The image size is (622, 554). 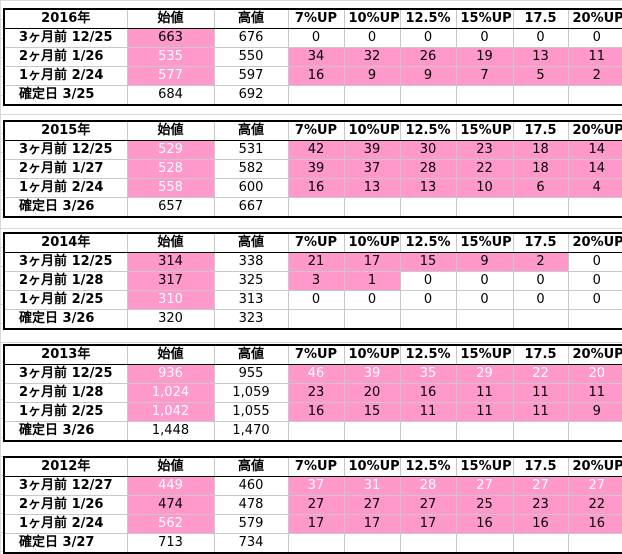 I want to click on open-price-cell: 684, so click(x=170, y=95).